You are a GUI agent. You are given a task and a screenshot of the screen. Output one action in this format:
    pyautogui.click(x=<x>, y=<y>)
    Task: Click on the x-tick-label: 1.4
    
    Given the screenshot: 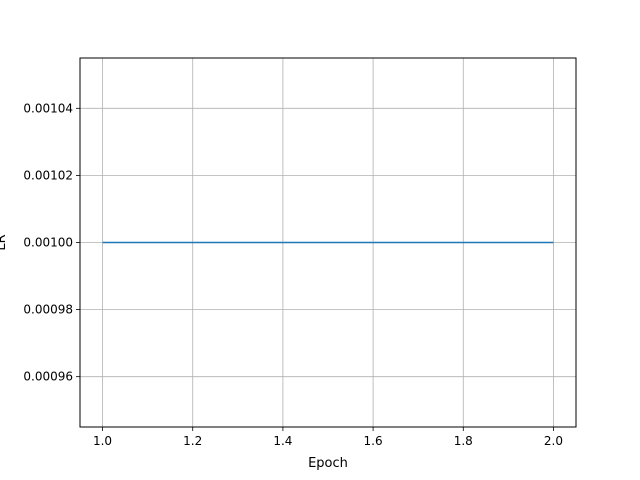 What is the action you would take?
    pyautogui.click(x=282, y=441)
    